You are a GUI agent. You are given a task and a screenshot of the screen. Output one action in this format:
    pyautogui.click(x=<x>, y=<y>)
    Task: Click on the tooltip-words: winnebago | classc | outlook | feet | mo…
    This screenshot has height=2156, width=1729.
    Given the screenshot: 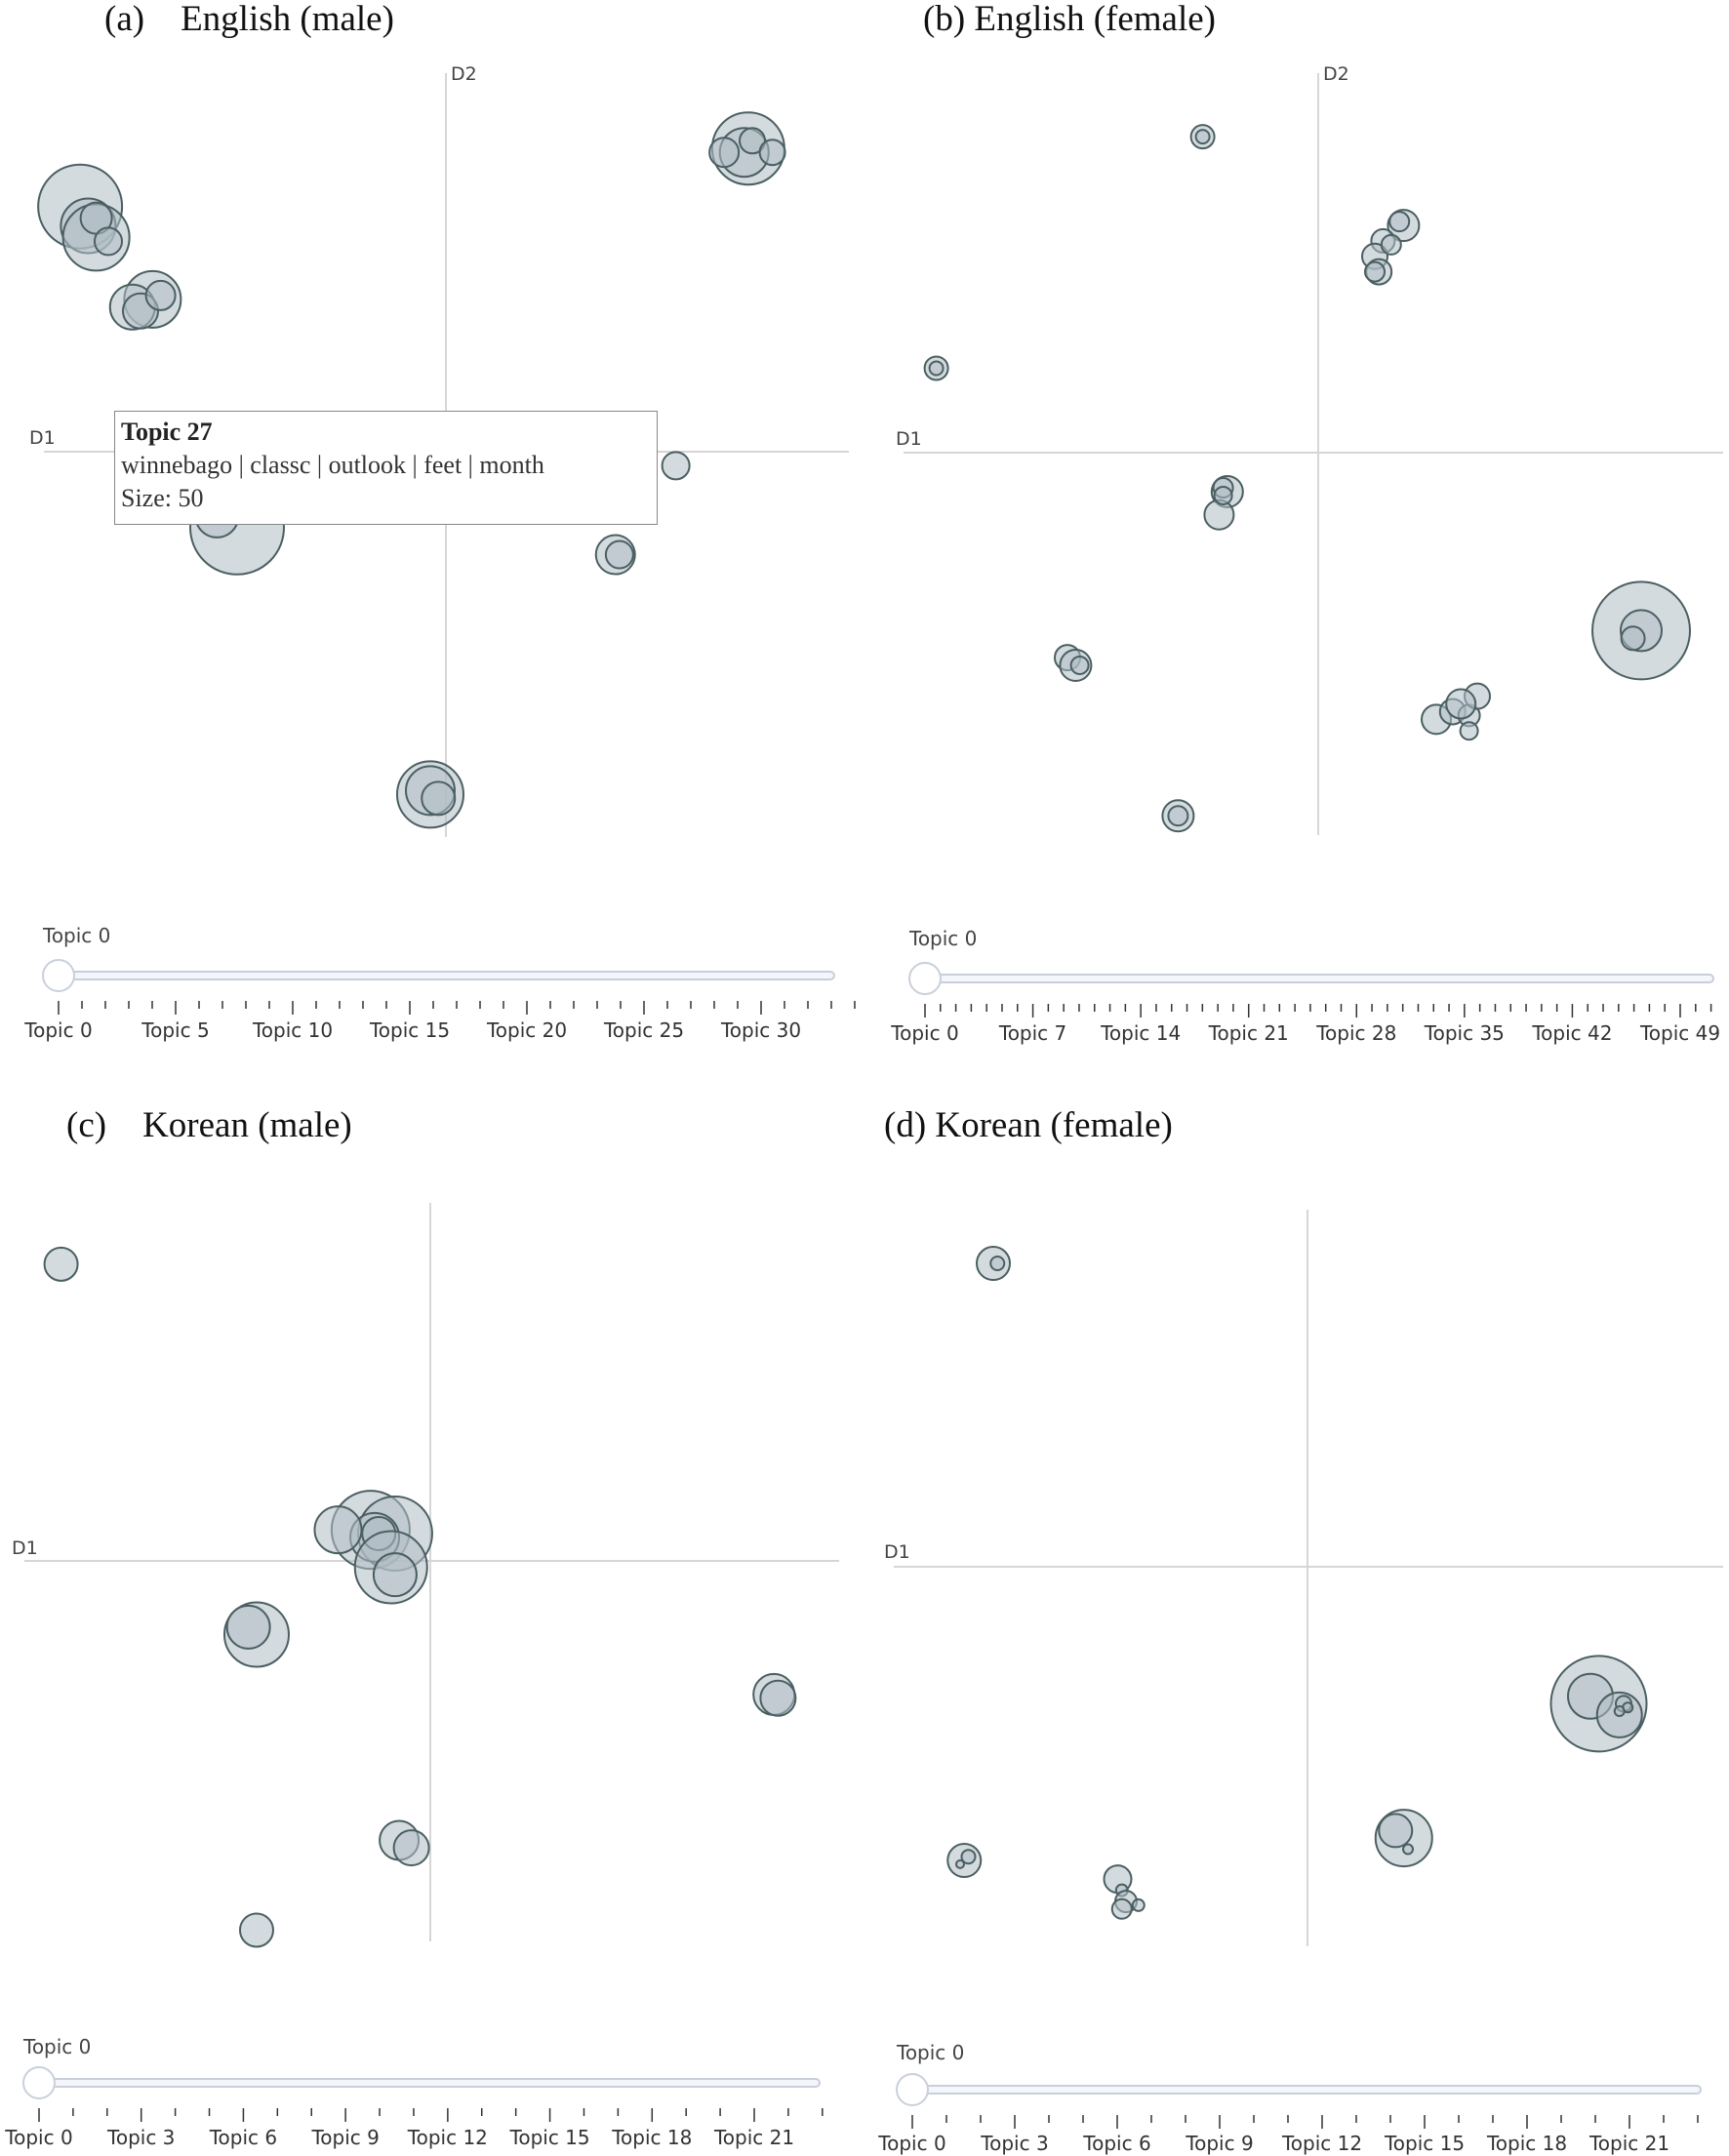 What is the action you would take?
    pyautogui.click(x=332, y=465)
    